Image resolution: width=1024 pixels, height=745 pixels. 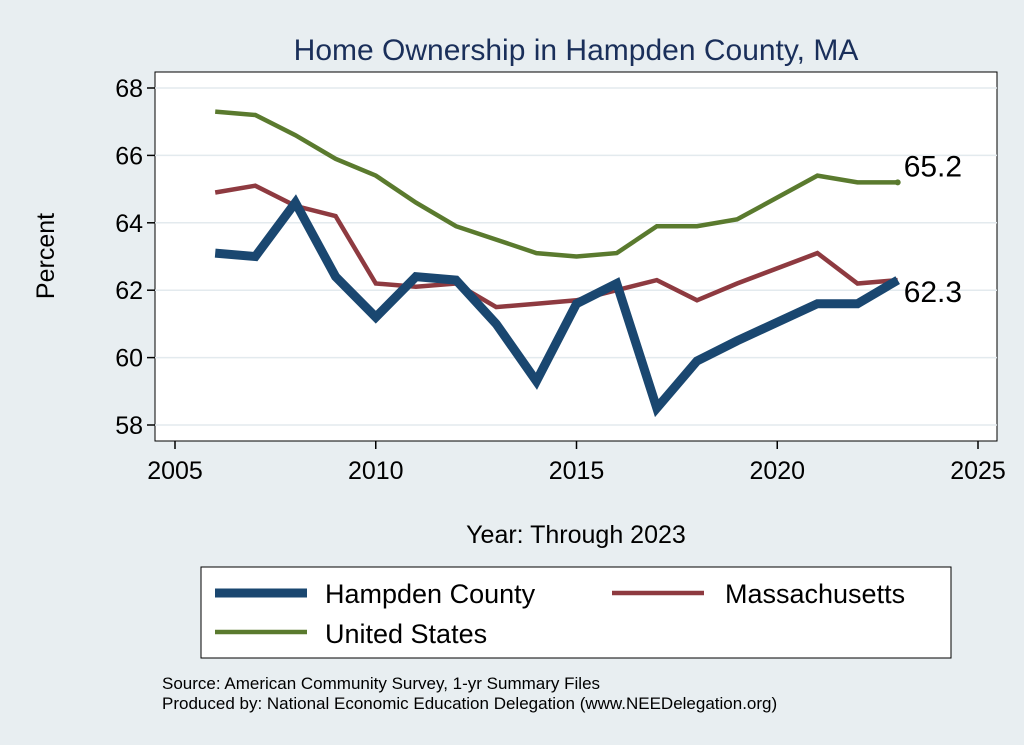 I want to click on x-tick-label: 2025, so click(x=978, y=471).